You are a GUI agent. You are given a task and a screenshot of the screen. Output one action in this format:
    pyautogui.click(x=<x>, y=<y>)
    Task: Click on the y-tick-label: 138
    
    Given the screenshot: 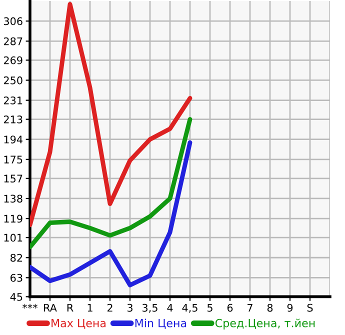 What is the action you would take?
    pyautogui.click(x=13, y=198)
    